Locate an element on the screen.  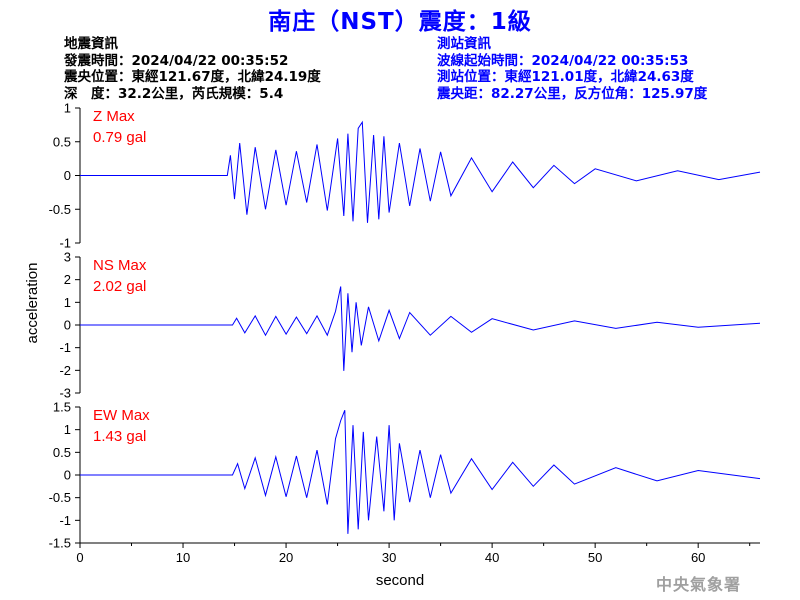
ns-y-tick-label: 1 is located at coordinates (67, 302).